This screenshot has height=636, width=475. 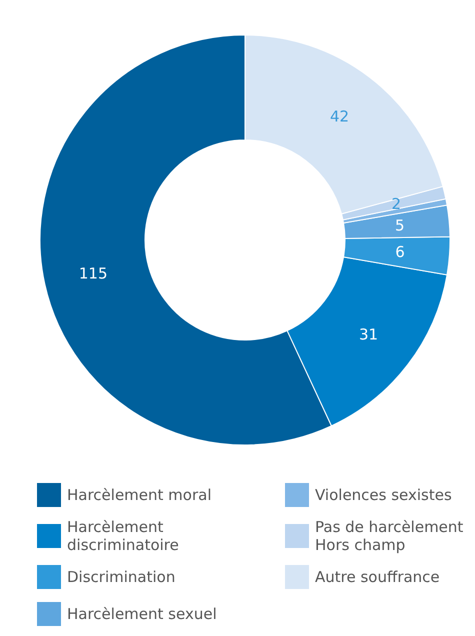 I want to click on legend-label: Violences sexistes, so click(x=383, y=495).